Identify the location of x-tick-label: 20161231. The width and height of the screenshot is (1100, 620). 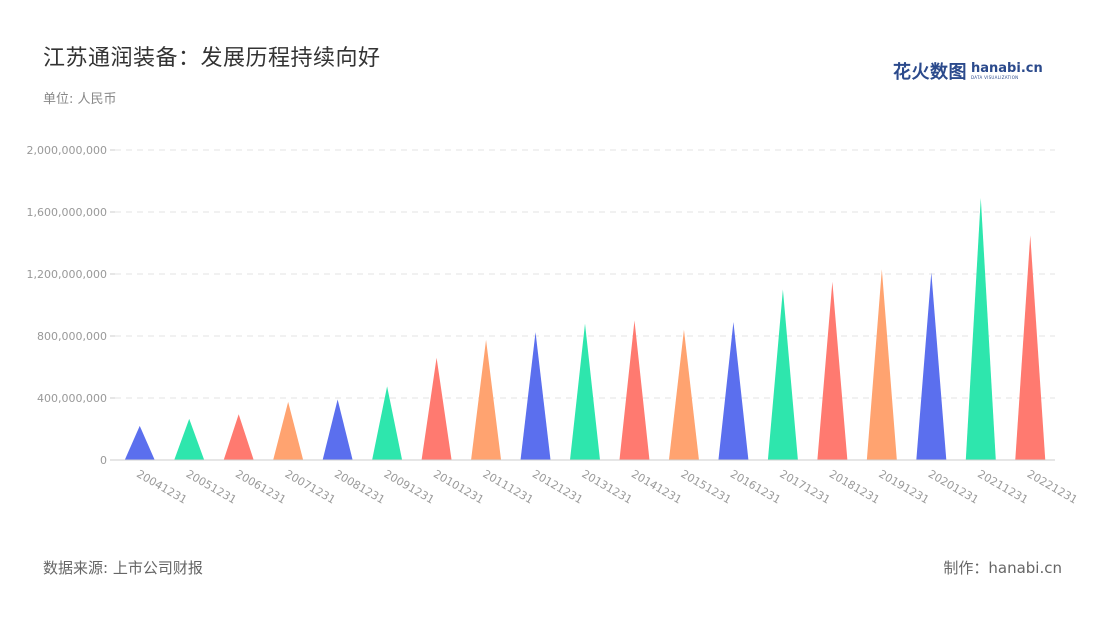
(755, 486).